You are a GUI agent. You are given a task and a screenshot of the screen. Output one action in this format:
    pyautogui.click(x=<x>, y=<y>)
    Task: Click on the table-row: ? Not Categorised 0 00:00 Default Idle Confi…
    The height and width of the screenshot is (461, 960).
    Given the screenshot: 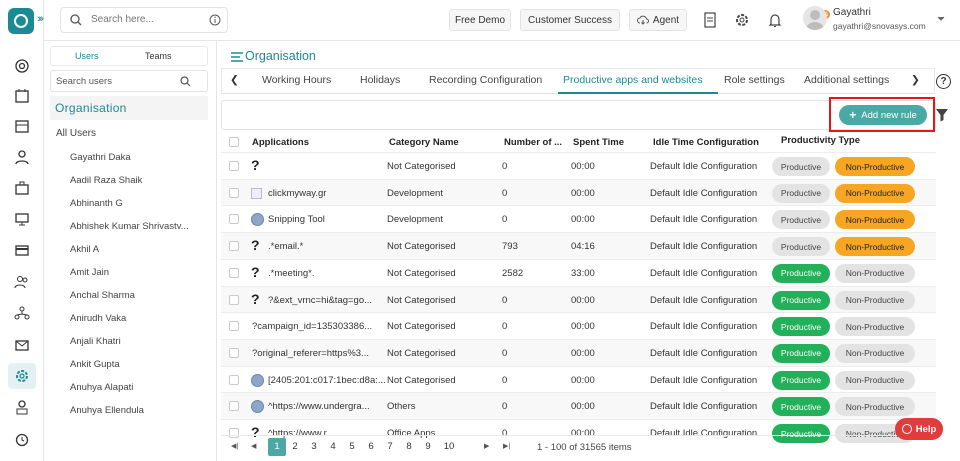 What is the action you would take?
    pyautogui.click(x=578, y=165)
    